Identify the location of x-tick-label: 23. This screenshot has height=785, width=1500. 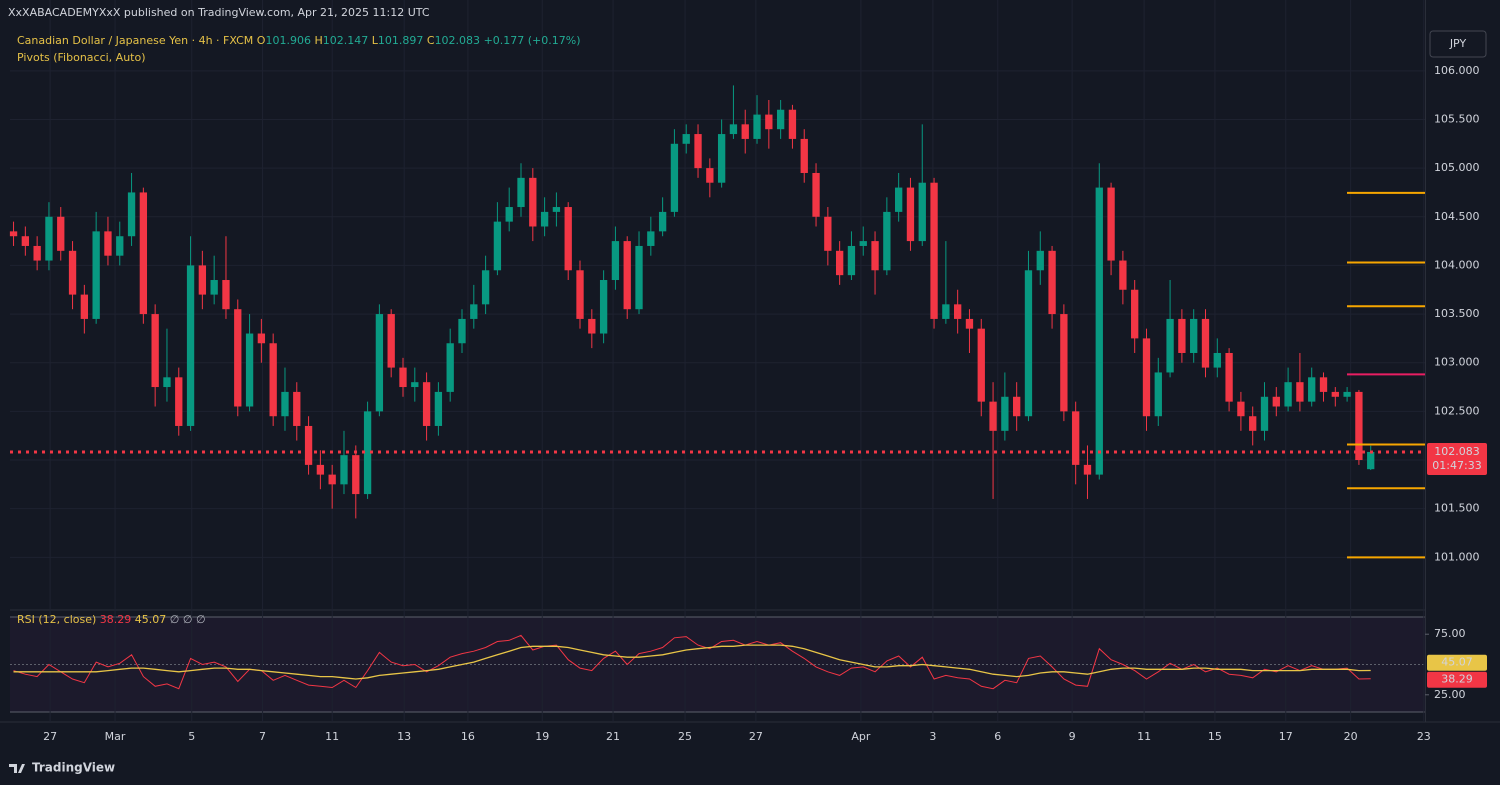
(1424, 736).